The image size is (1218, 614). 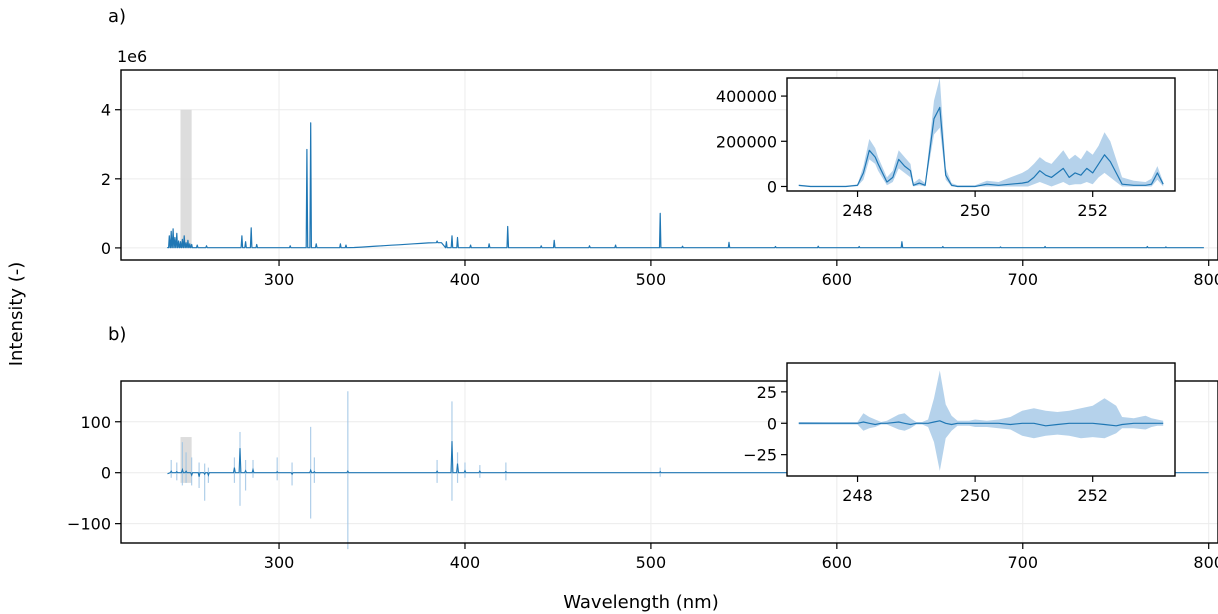 I want to click on y-tick-label: 400000, so click(x=746, y=96).